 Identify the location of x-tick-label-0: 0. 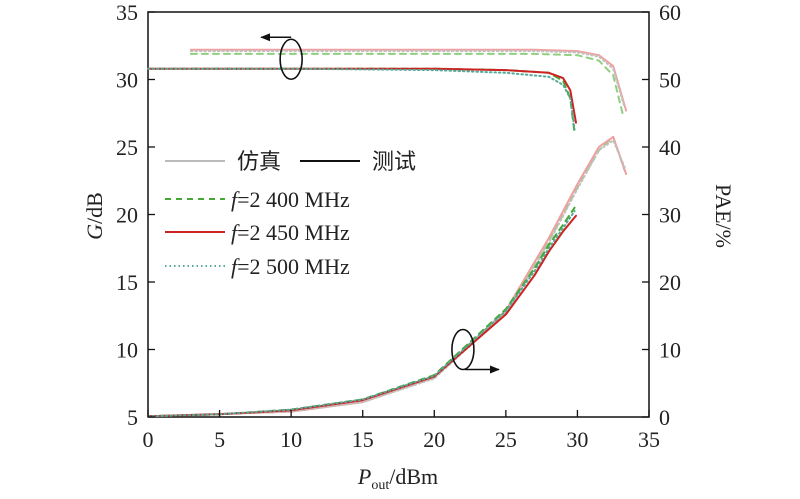
(148, 439).